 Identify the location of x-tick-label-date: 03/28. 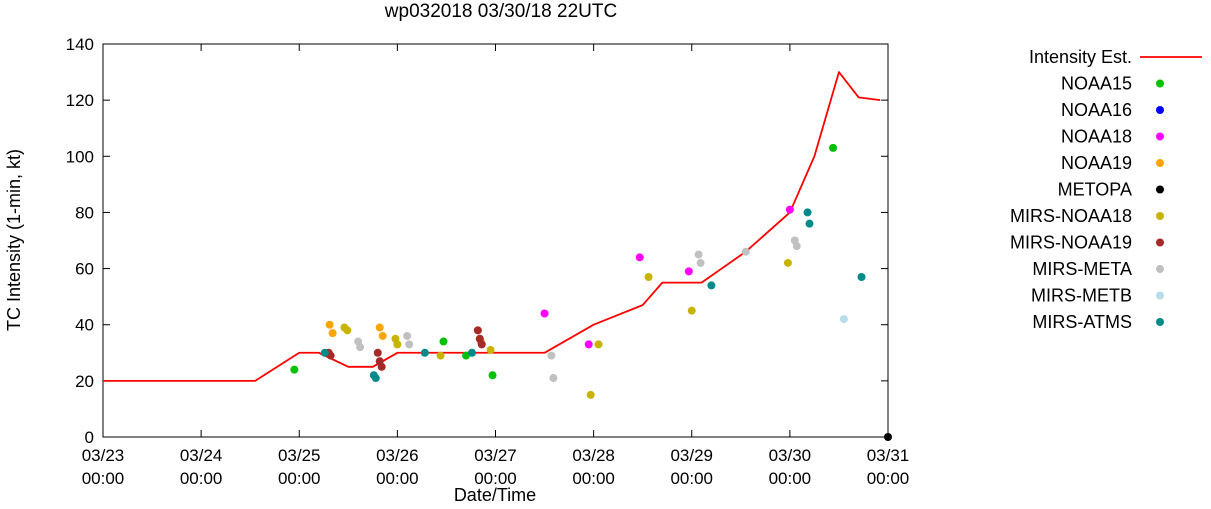
(593, 455).